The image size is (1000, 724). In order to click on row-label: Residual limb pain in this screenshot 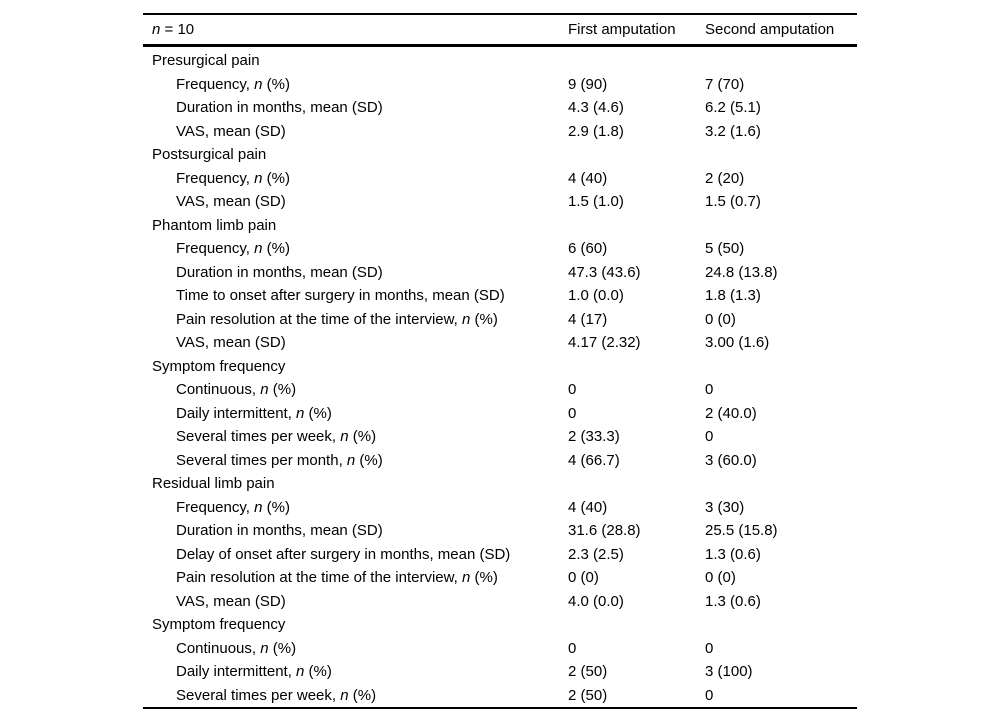, I will do `click(355, 483)`.